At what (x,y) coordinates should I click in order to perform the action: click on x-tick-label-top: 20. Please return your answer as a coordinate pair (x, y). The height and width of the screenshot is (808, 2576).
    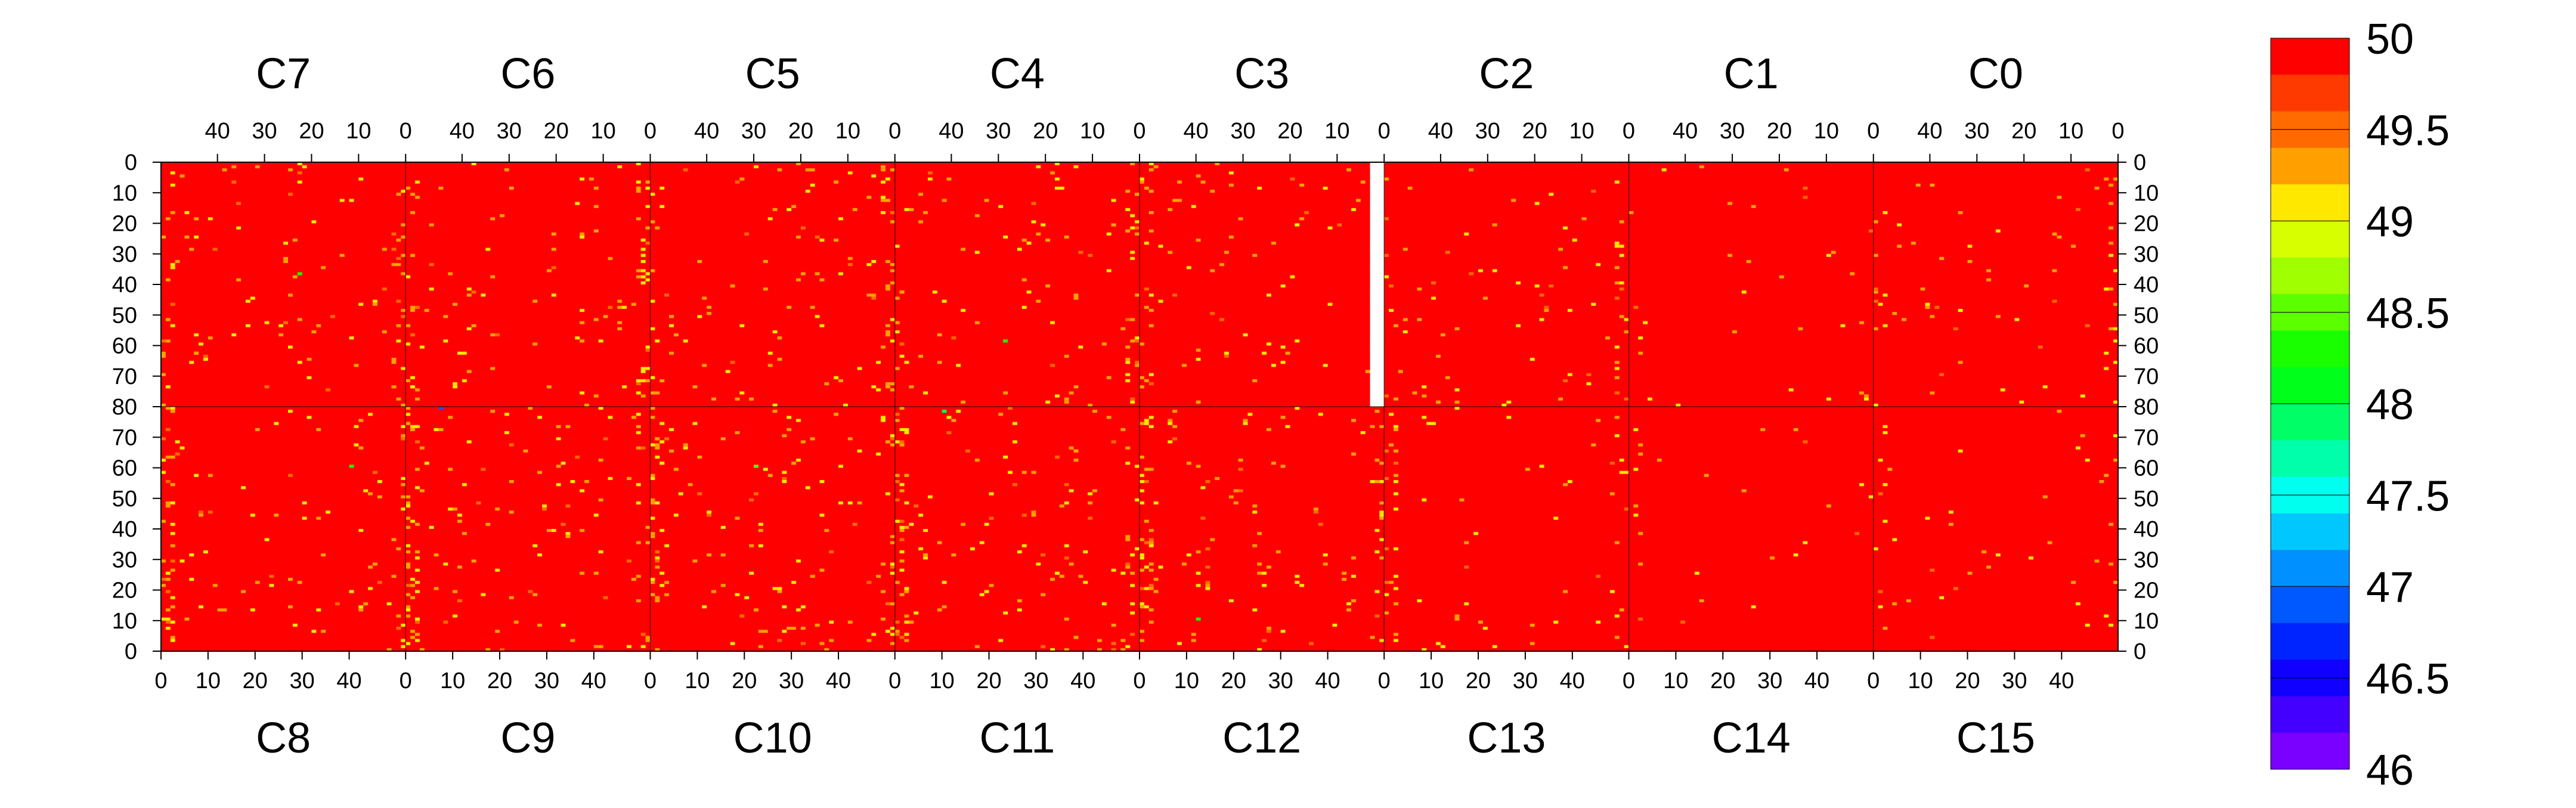
    Looking at the image, I should click on (1289, 132).